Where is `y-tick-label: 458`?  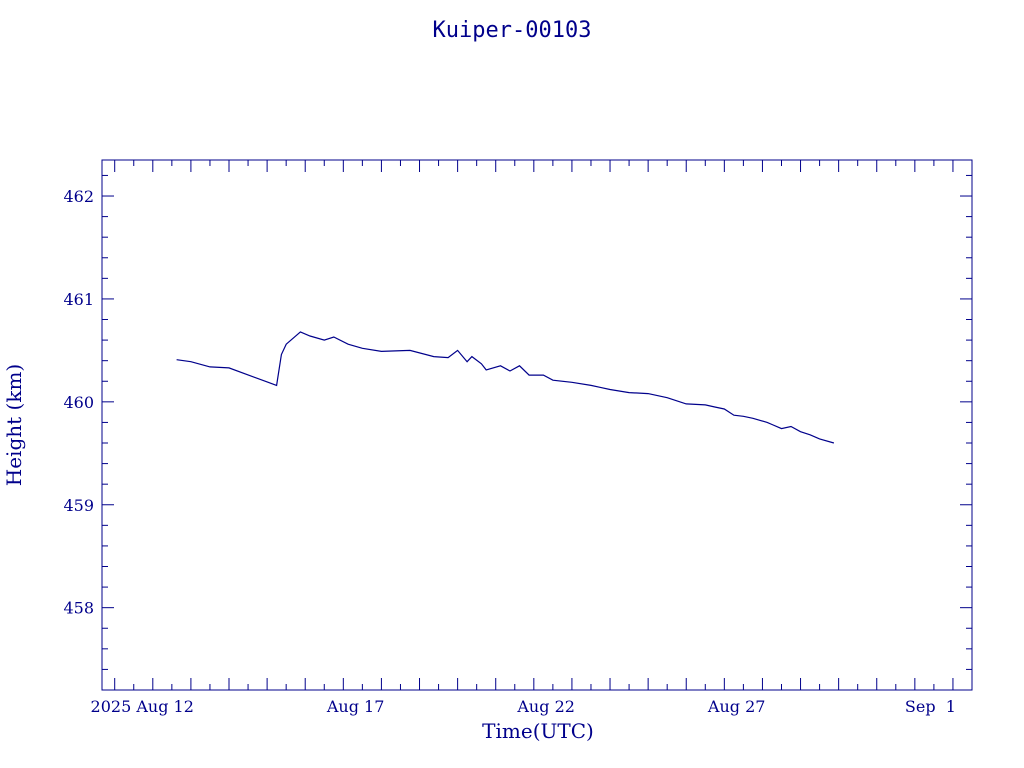
y-tick-label: 458 is located at coordinates (78, 608).